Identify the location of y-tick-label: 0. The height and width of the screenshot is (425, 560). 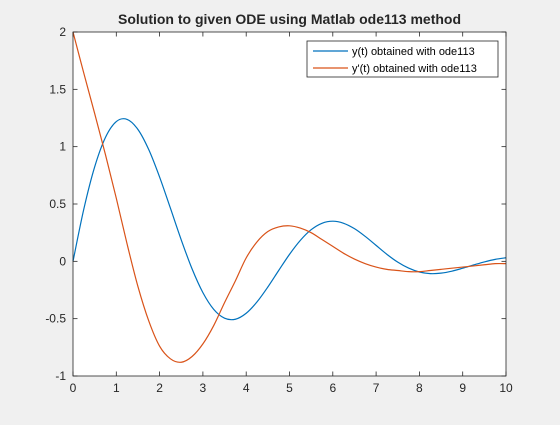
(62, 261).